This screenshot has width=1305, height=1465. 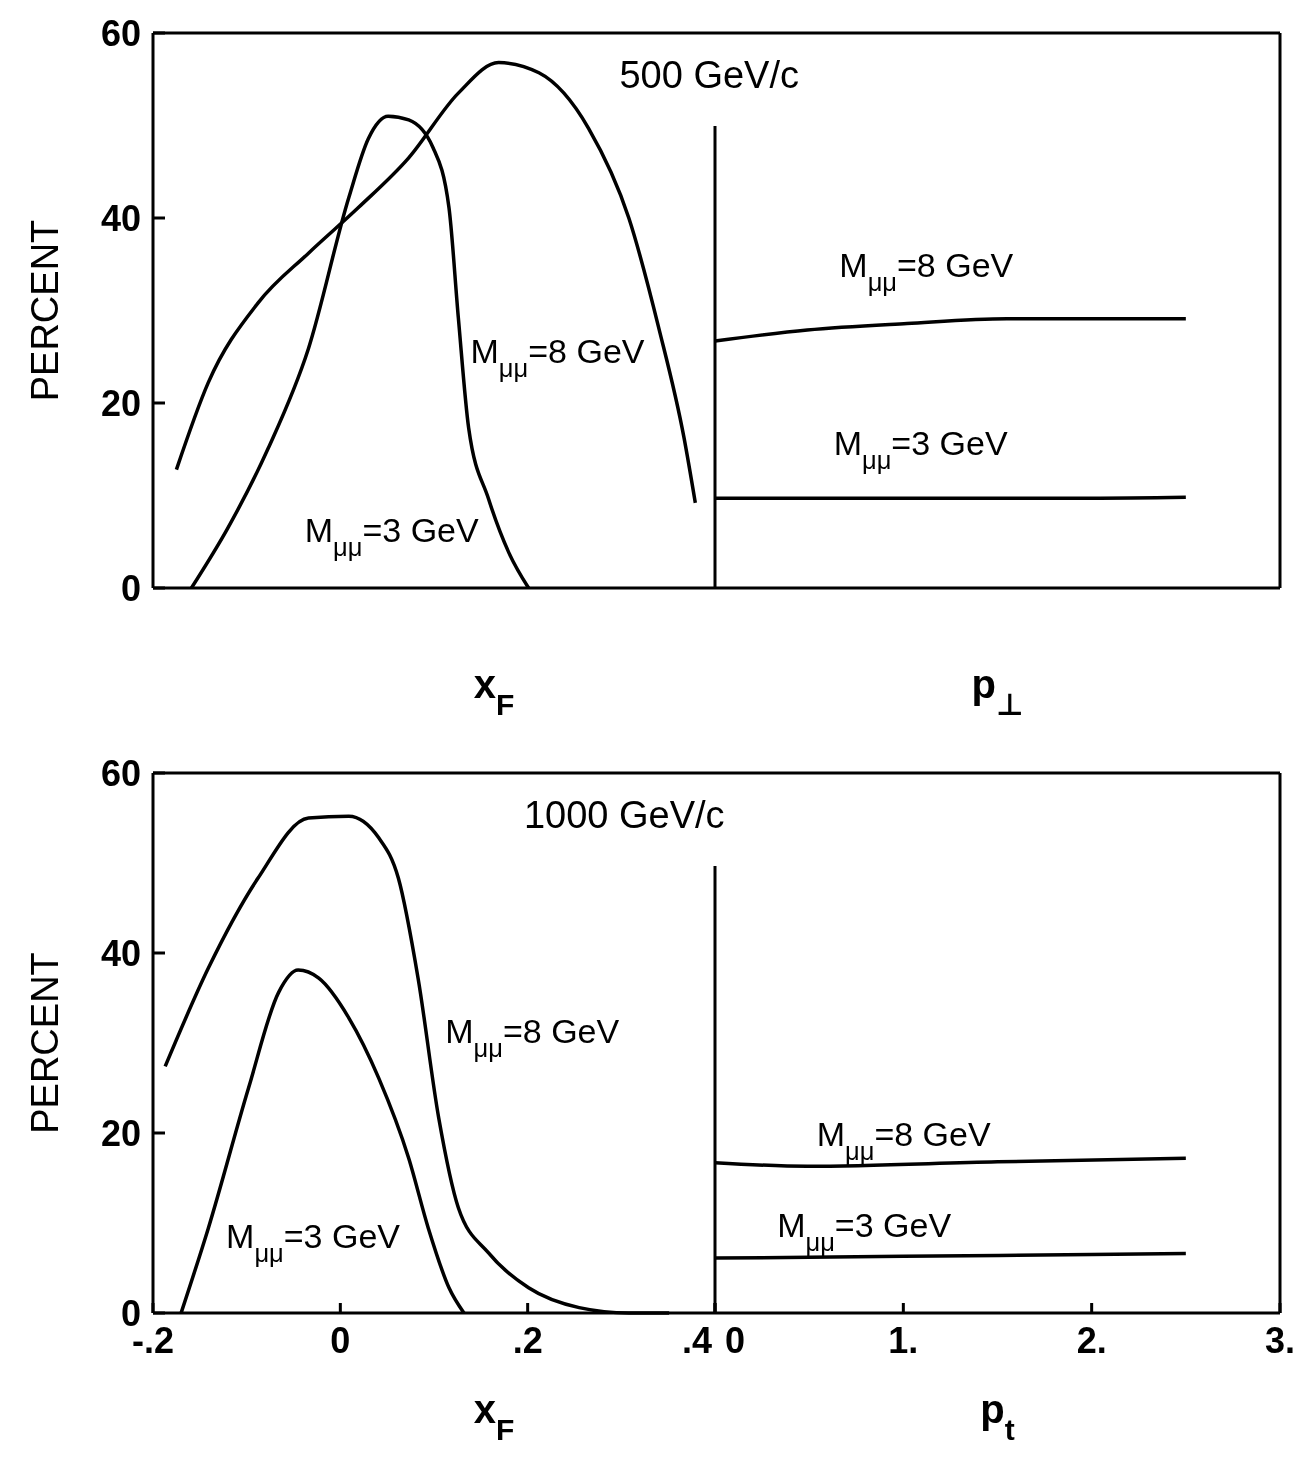 I want to click on x-tick-label: 1., so click(x=903, y=1340).